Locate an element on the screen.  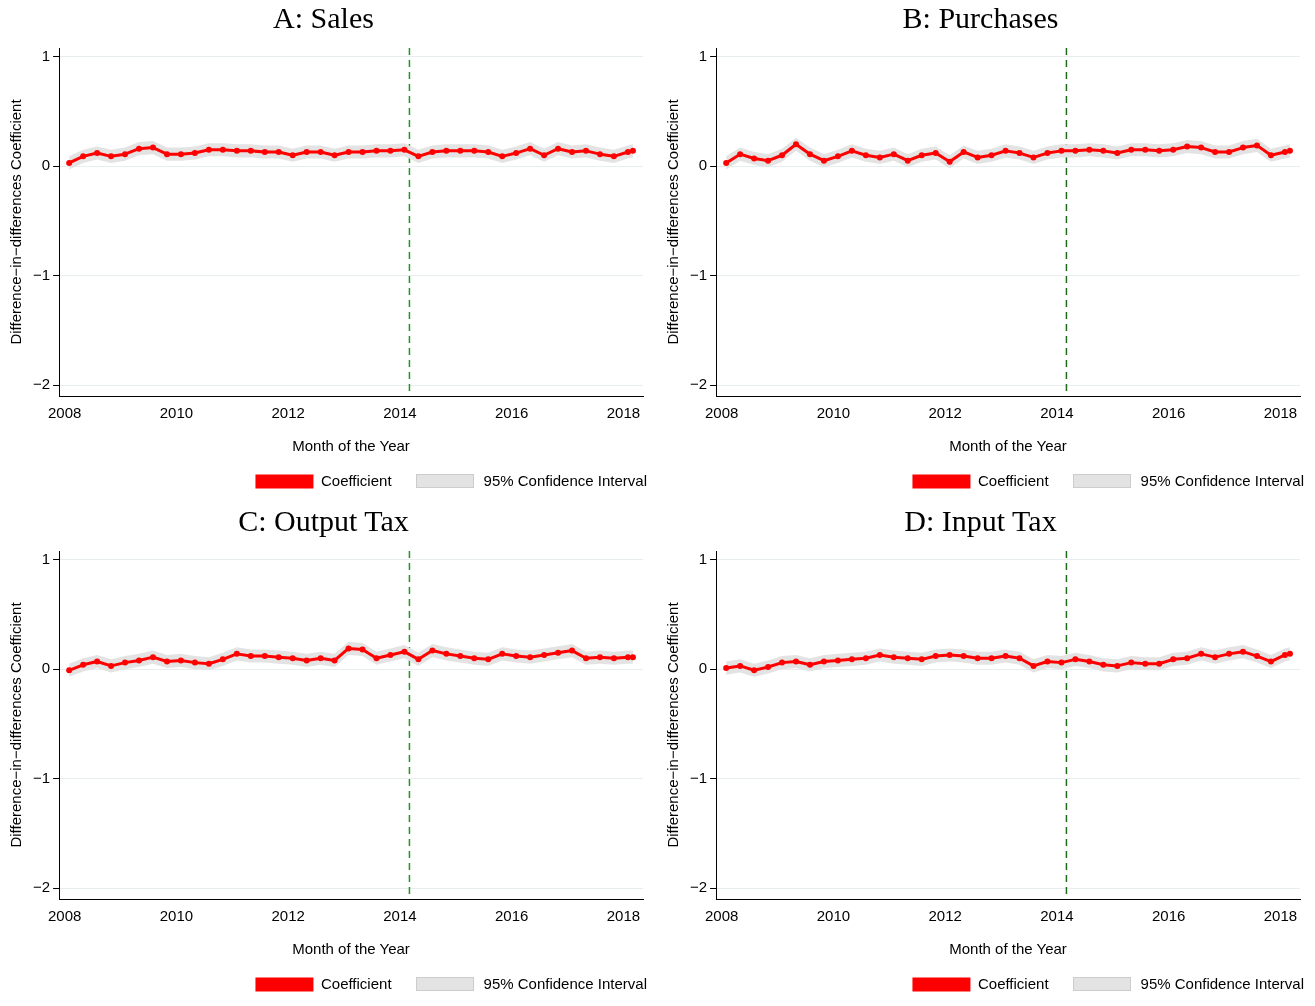
y-axis-title: Difference−in−differences Coefficient is located at coordinates (673, 724).